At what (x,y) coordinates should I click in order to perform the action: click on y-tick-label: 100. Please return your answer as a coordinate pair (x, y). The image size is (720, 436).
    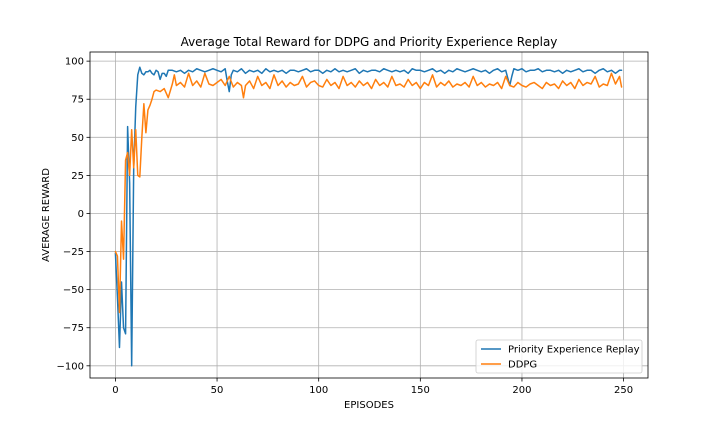
    Looking at the image, I should click on (74, 62).